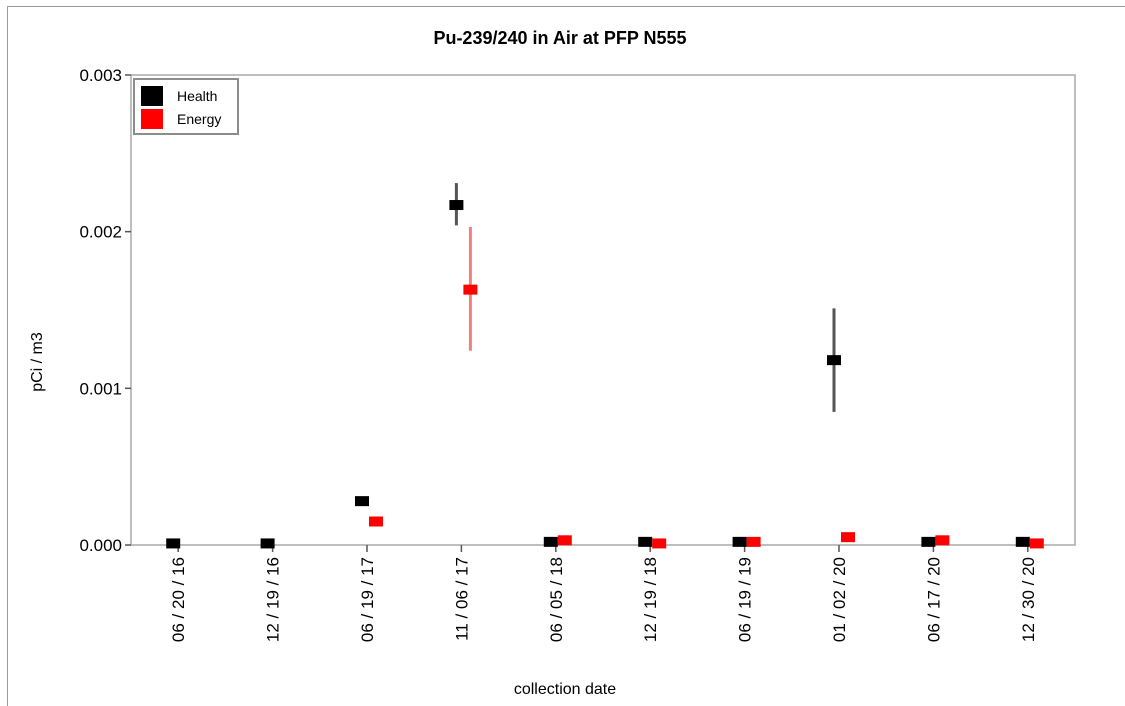  What do you see at coordinates (745, 599) in the screenshot?
I see `x-tick-label: 06 / 19 / 19` at bounding box center [745, 599].